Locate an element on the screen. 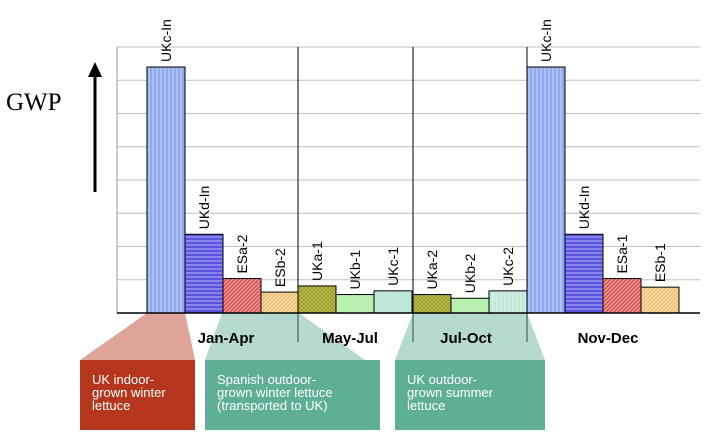 This screenshot has height=435, width=721. callout-box: UK outdoor-grown summer lettuce is located at coordinates (470, 395).